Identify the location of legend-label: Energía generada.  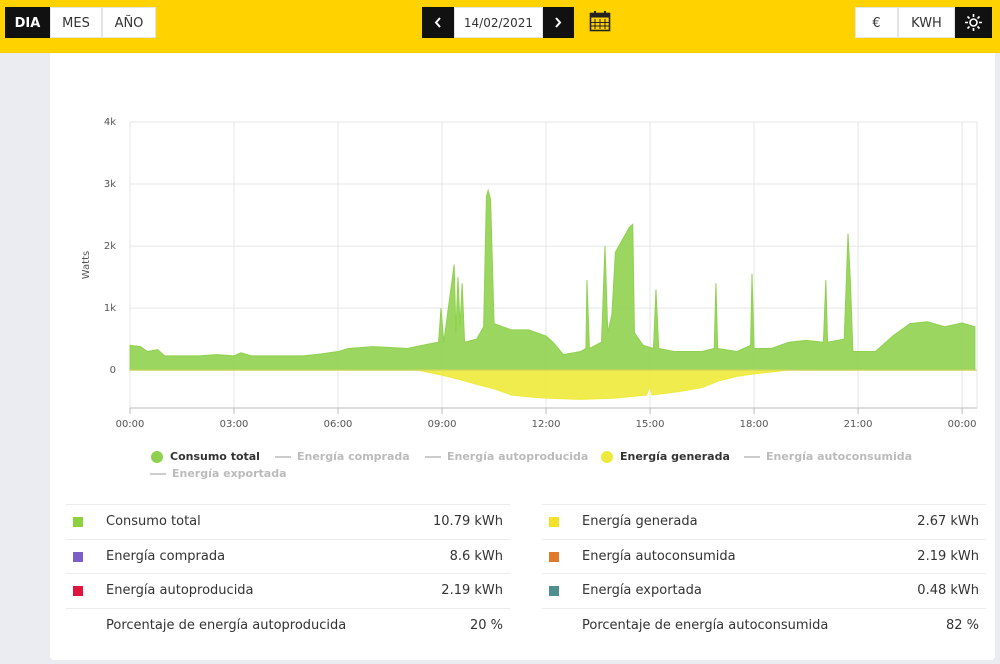
(675, 456).